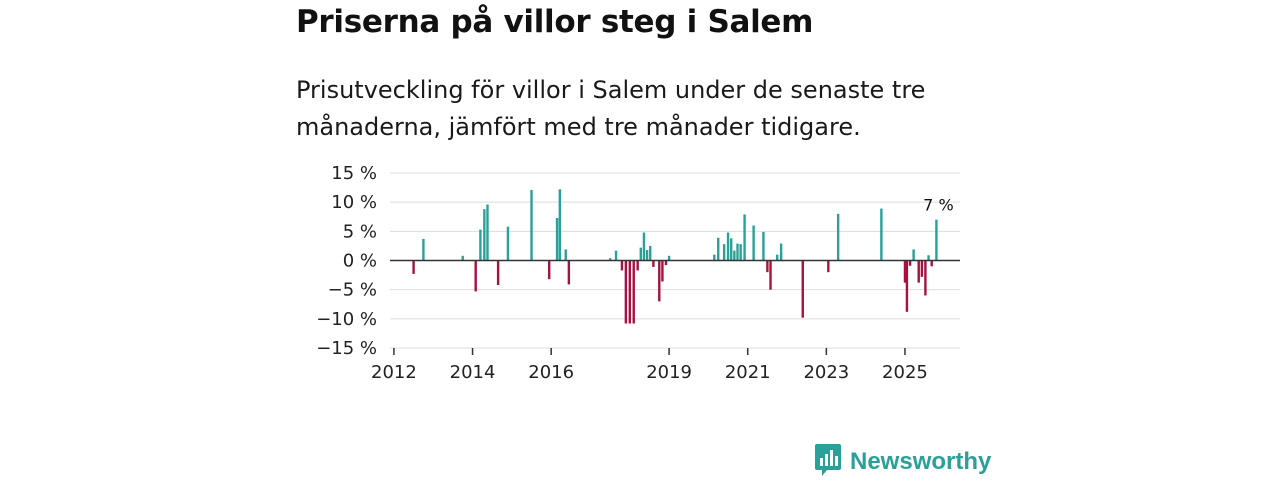  Describe the element at coordinates (675, 256) in the screenshot. I see `bar-series` at that location.